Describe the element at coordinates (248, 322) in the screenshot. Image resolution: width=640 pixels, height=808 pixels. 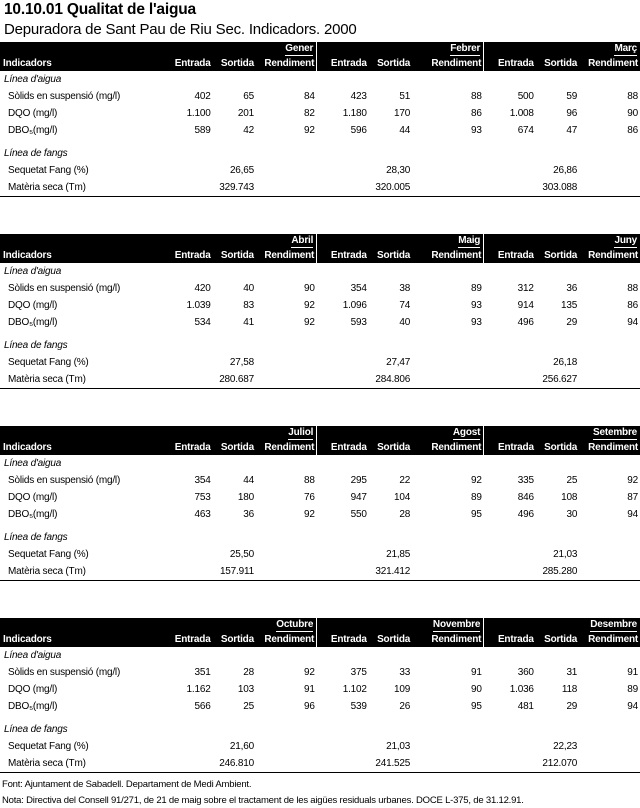
I see `value-cell: 41` at that location.